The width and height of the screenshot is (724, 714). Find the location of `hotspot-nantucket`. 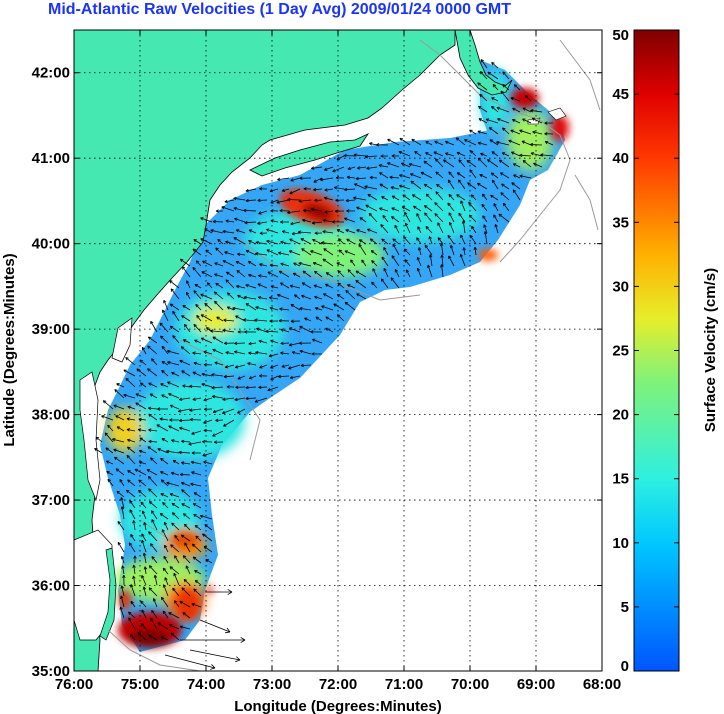

hotspot-nantucket is located at coordinates (525, 98).